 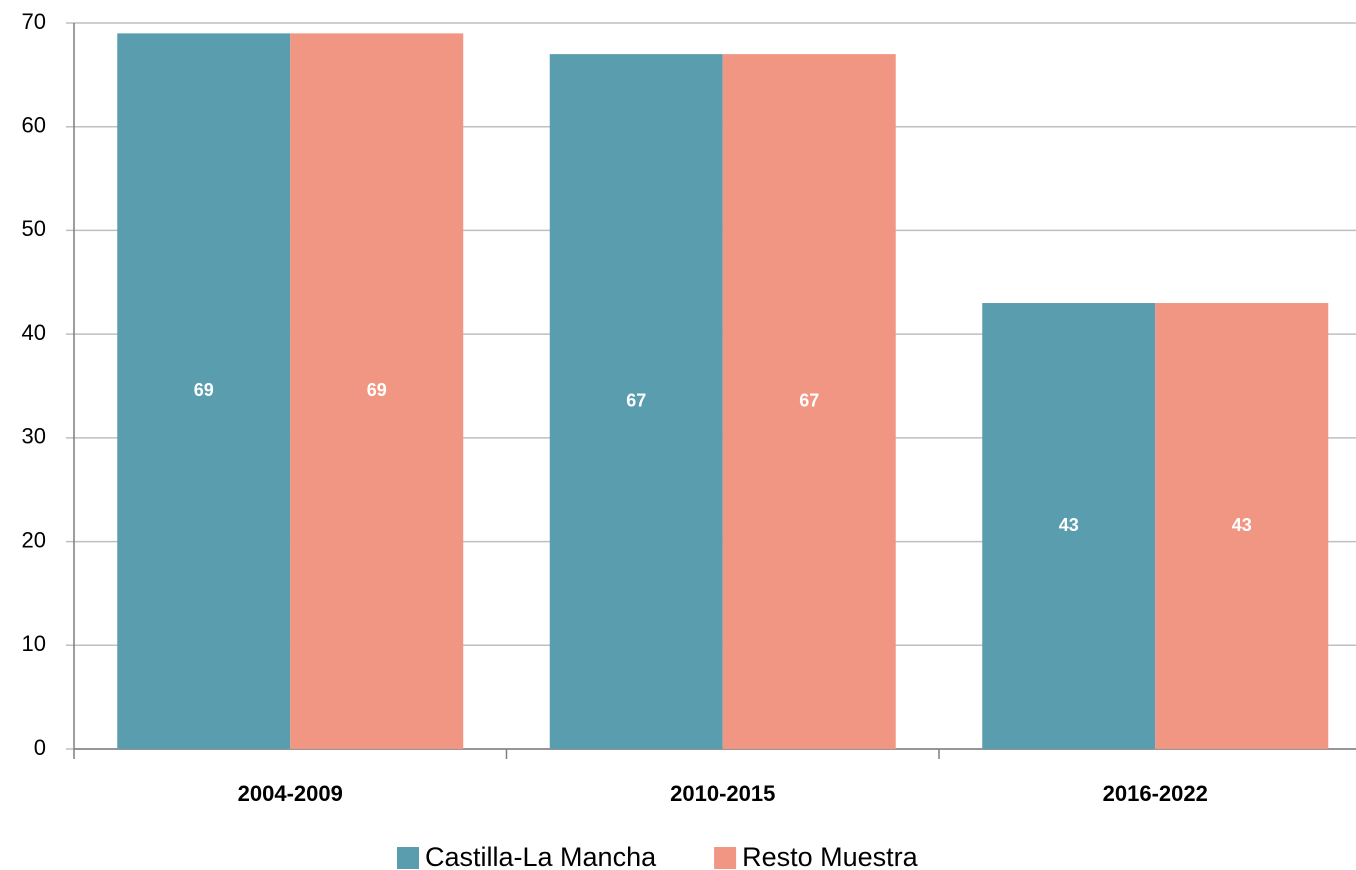 I want to click on y-tick-label: 0, so click(x=40, y=747).